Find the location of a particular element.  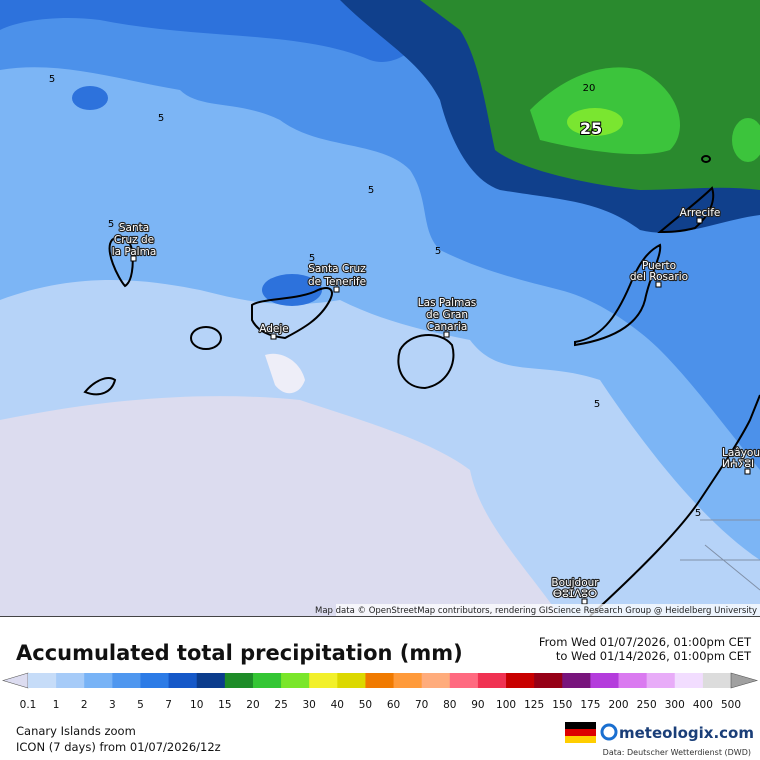

colorbar-tick-label: 0.1 is located at coordinates (28, 705).